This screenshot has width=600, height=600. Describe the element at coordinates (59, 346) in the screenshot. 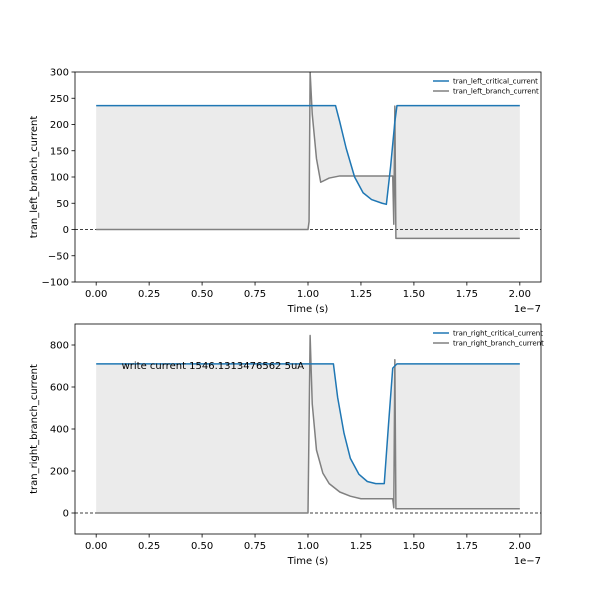

I see `y-tick-label: 800` at that location.